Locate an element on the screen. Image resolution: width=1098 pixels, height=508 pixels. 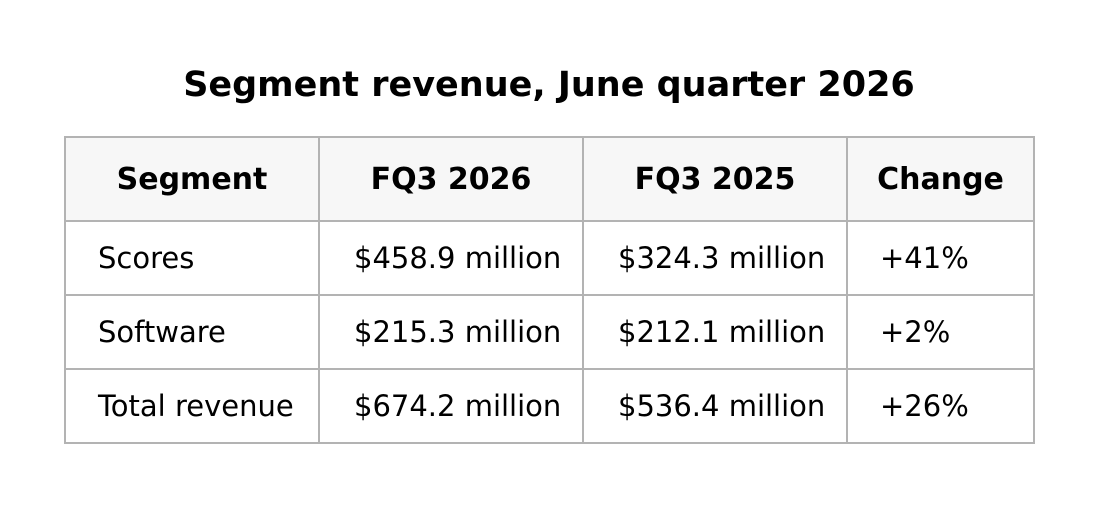
fq3-2025-cell: $536.4 million is located at coordinates (715, 406).